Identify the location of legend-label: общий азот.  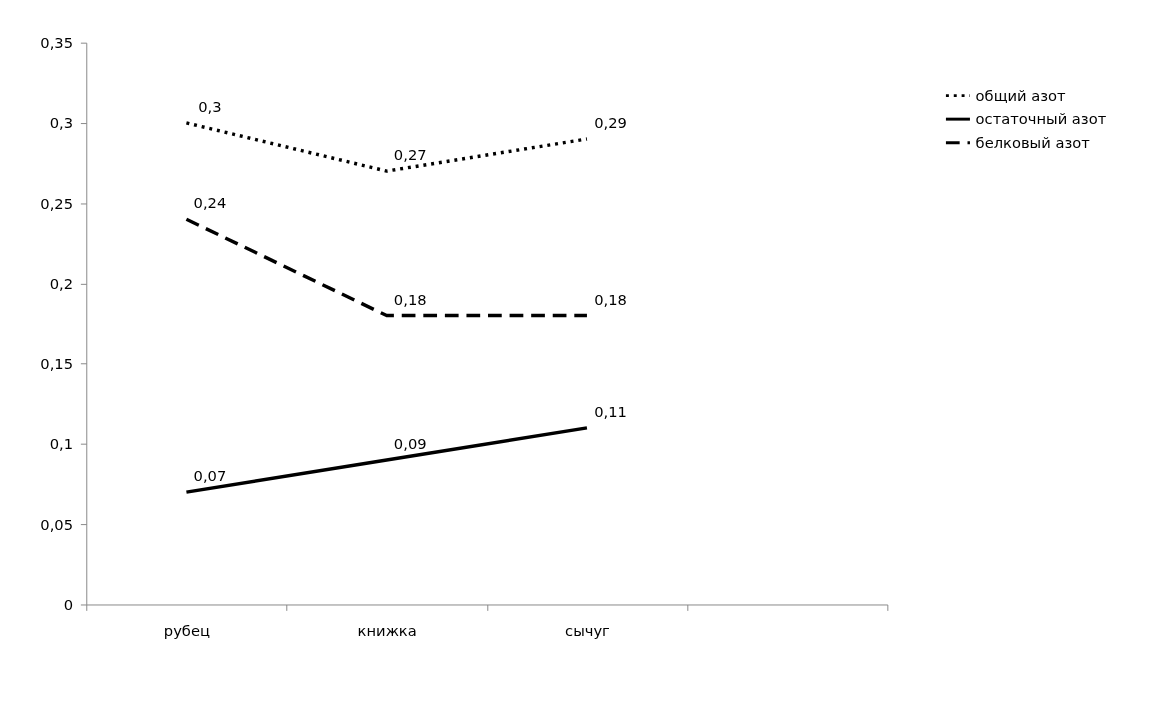
(1021, 95).